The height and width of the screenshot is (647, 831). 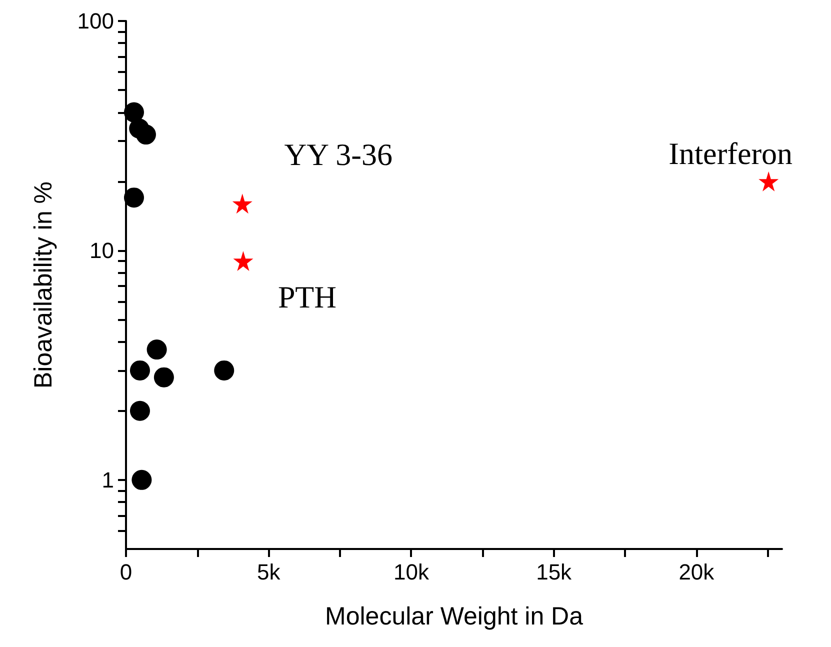 What do you see at coordinates (554, 572) in the screenshot?
I see `x-tick-label: 15k` at bounding box center [554, 572].